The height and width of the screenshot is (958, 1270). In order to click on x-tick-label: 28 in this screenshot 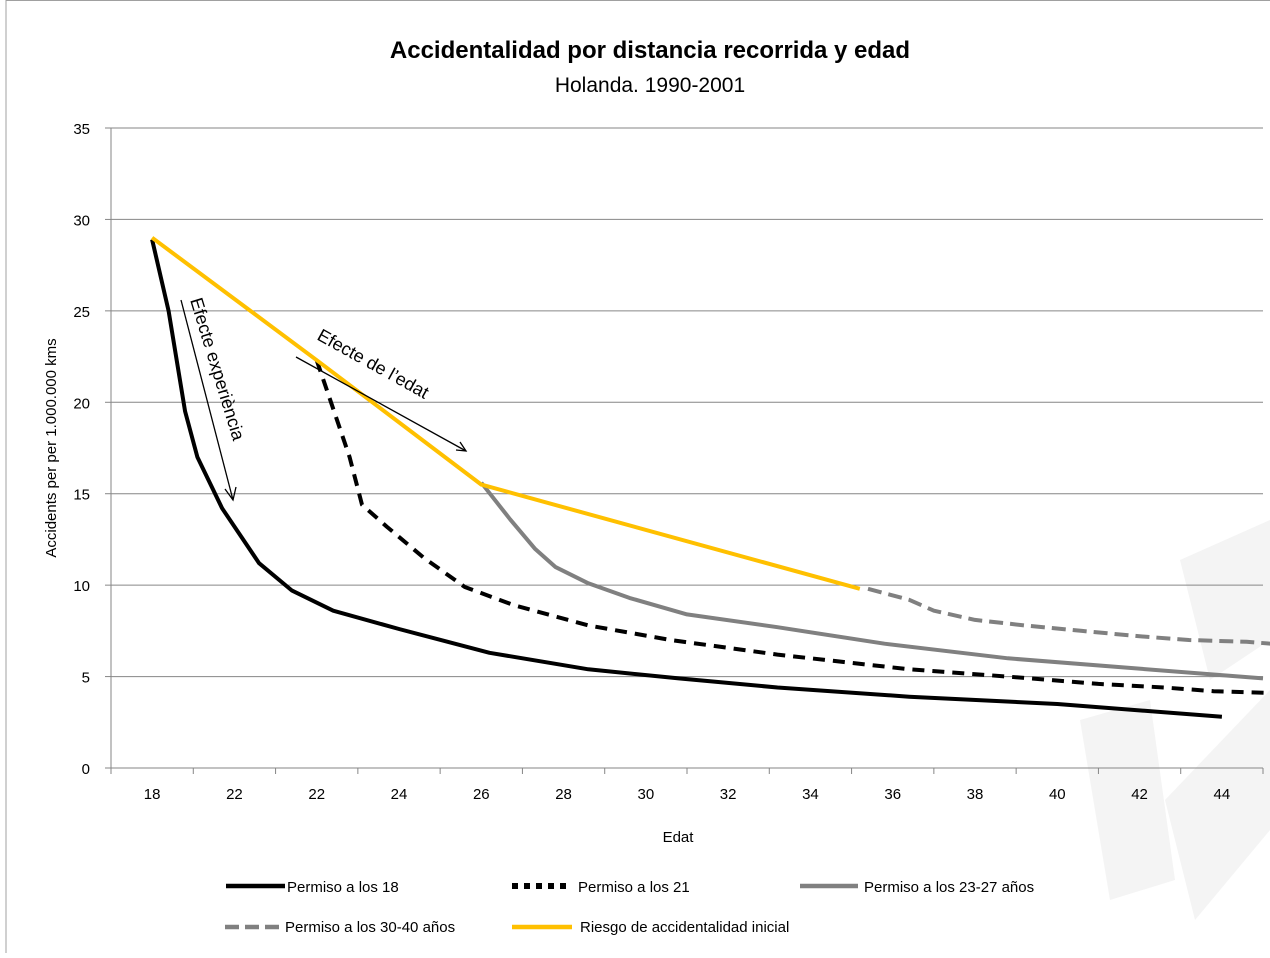, I will do `click(563, 794)`.